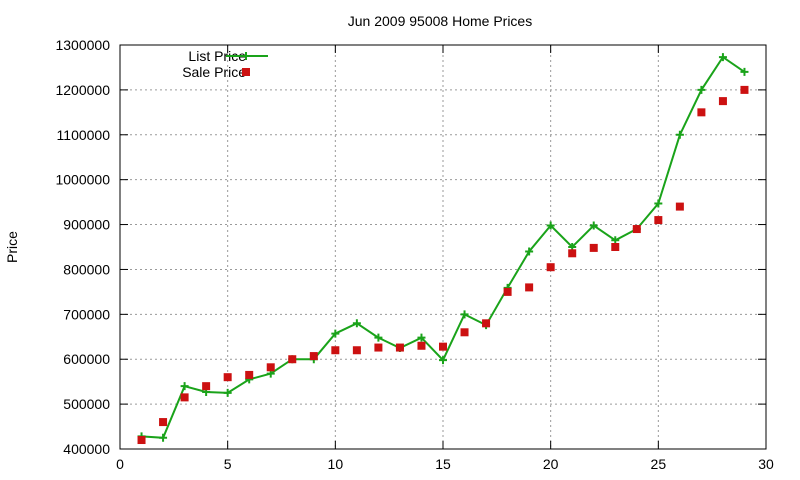 This screenshot has height=480, width=800. I want to click on x-tick-label: 20, so click(551, 464).